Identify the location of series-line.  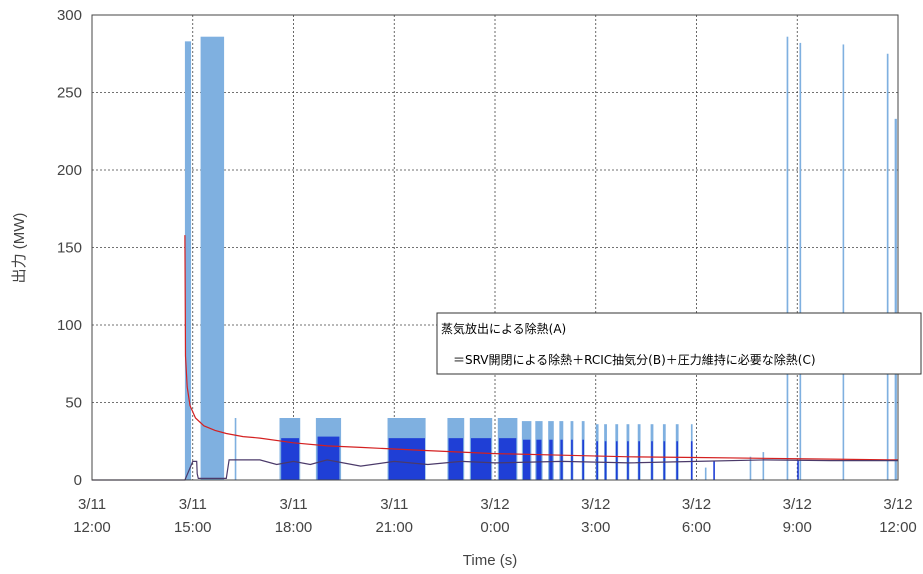
(495, 470).